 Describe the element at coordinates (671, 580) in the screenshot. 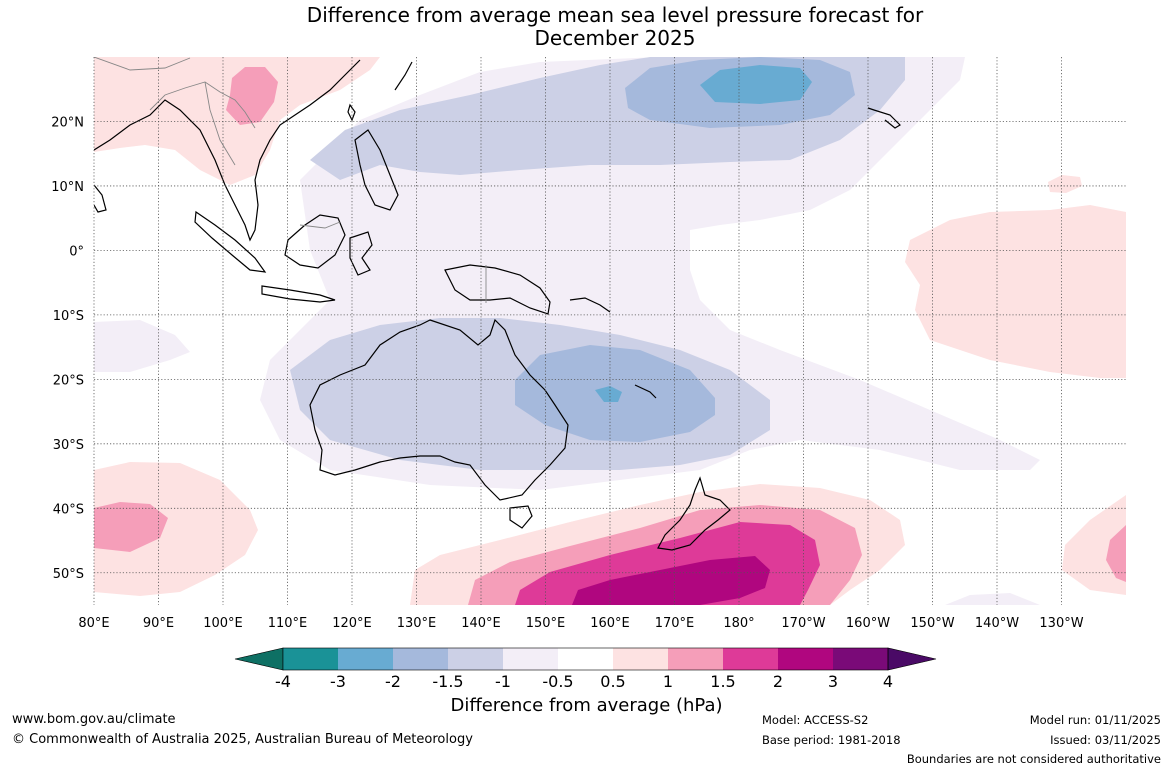

I see `anomaly-pos-2-south` at that location.